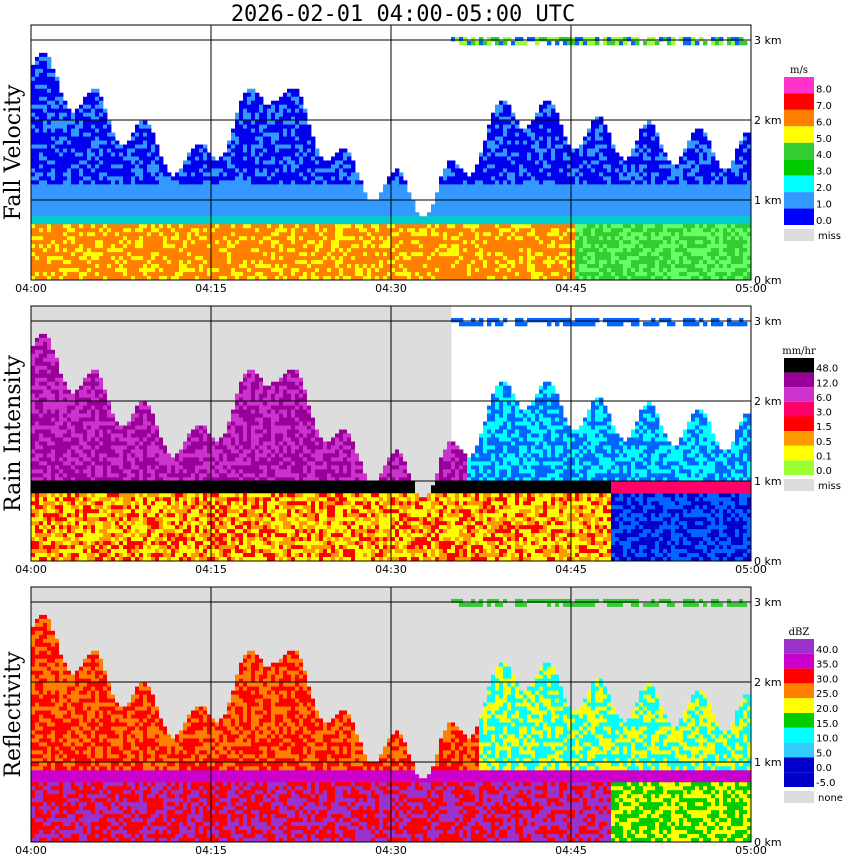  Describe the element at coordinates (799, 632) in the screenshot. I see `colorbar-unit: dBZ` at that location.